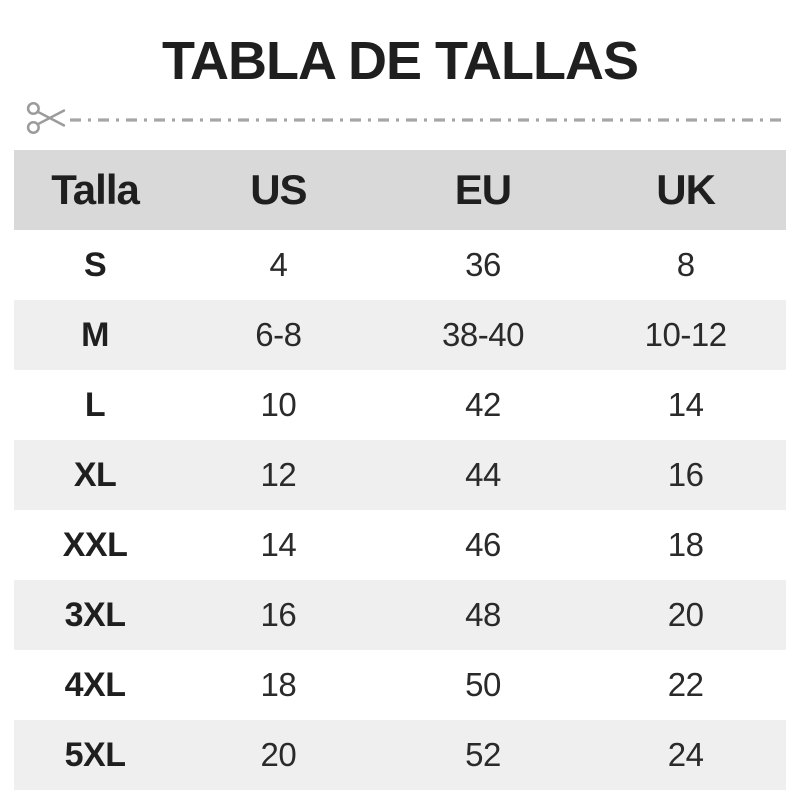  I want to click on table-row: 5XL 20 52 24, so click(400, 755).